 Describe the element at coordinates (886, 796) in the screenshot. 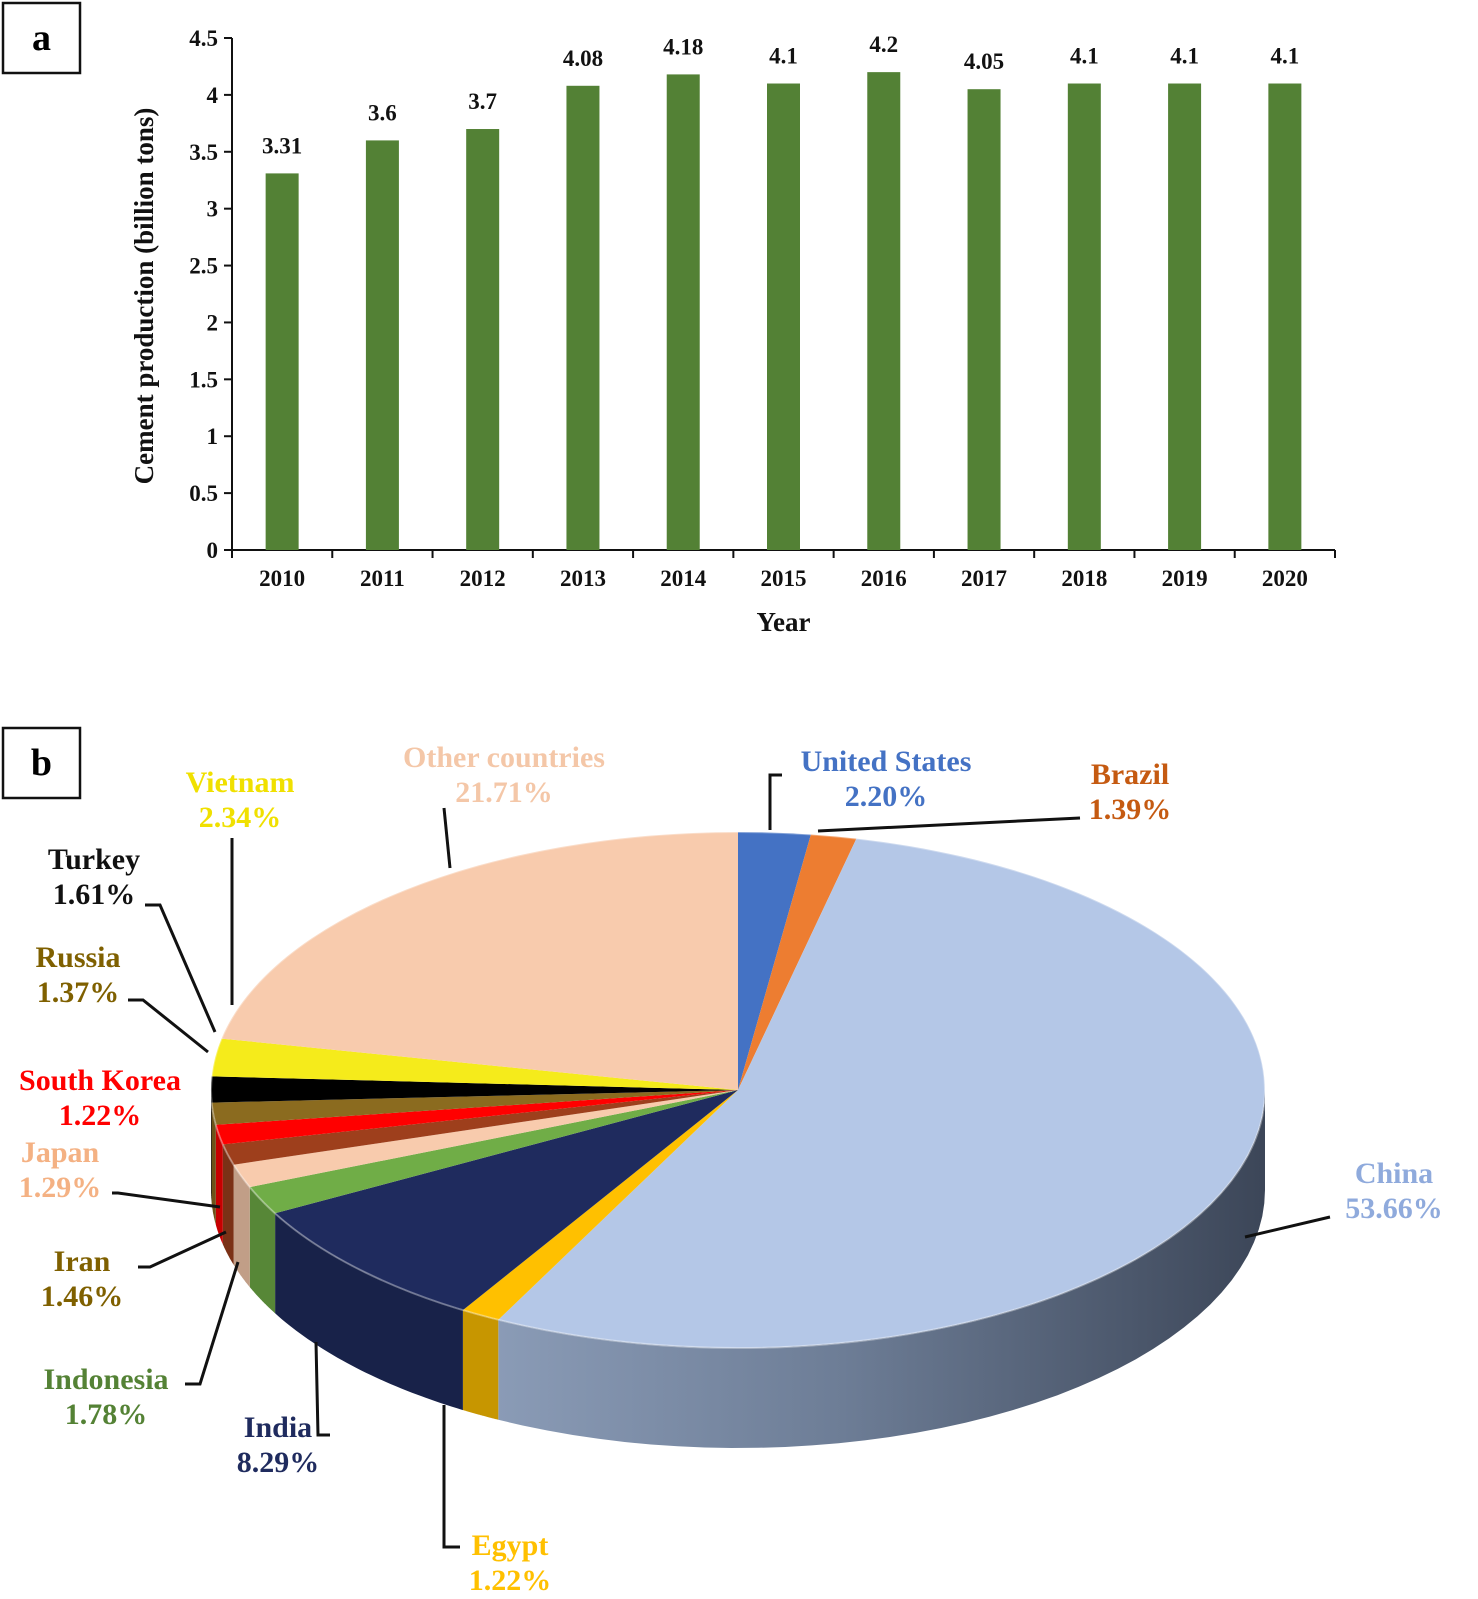

I see `pie-label-percent: 2.20%` at that location.